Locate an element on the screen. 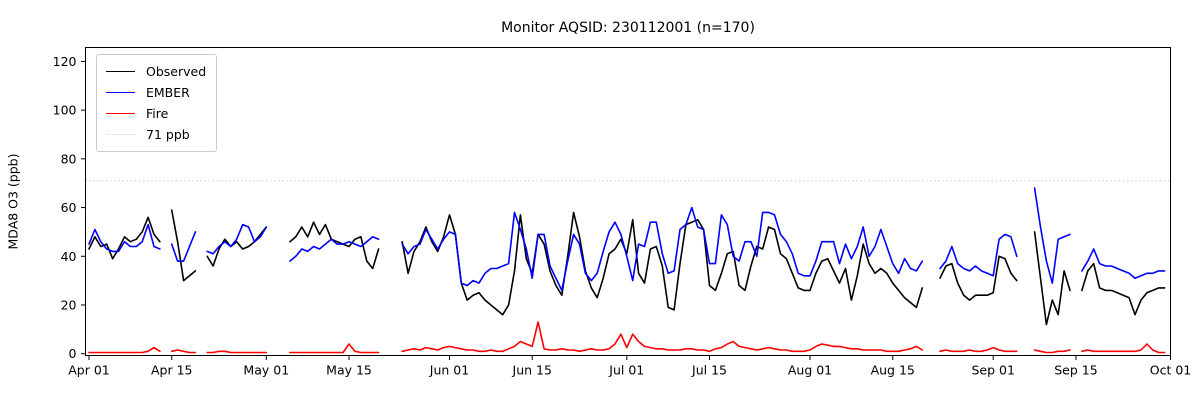  x-tick-label: Sep 01 is located at coordinates (992, 370).